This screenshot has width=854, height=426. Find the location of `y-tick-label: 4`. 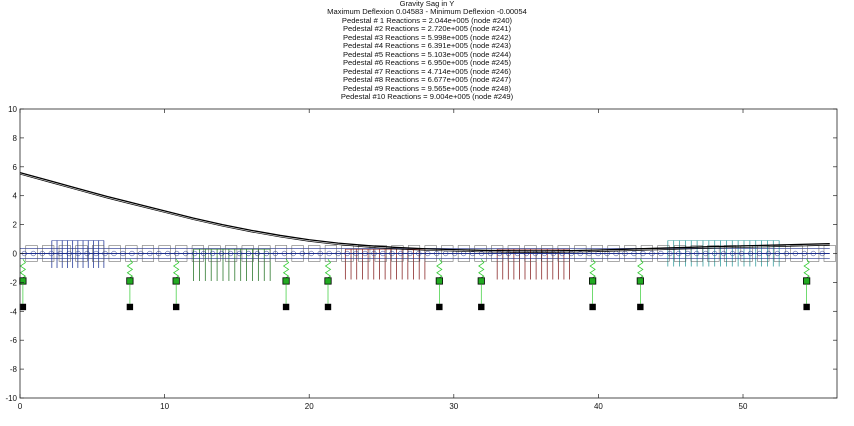

y-tick-label: 4 is located at coordinates (15, 196).